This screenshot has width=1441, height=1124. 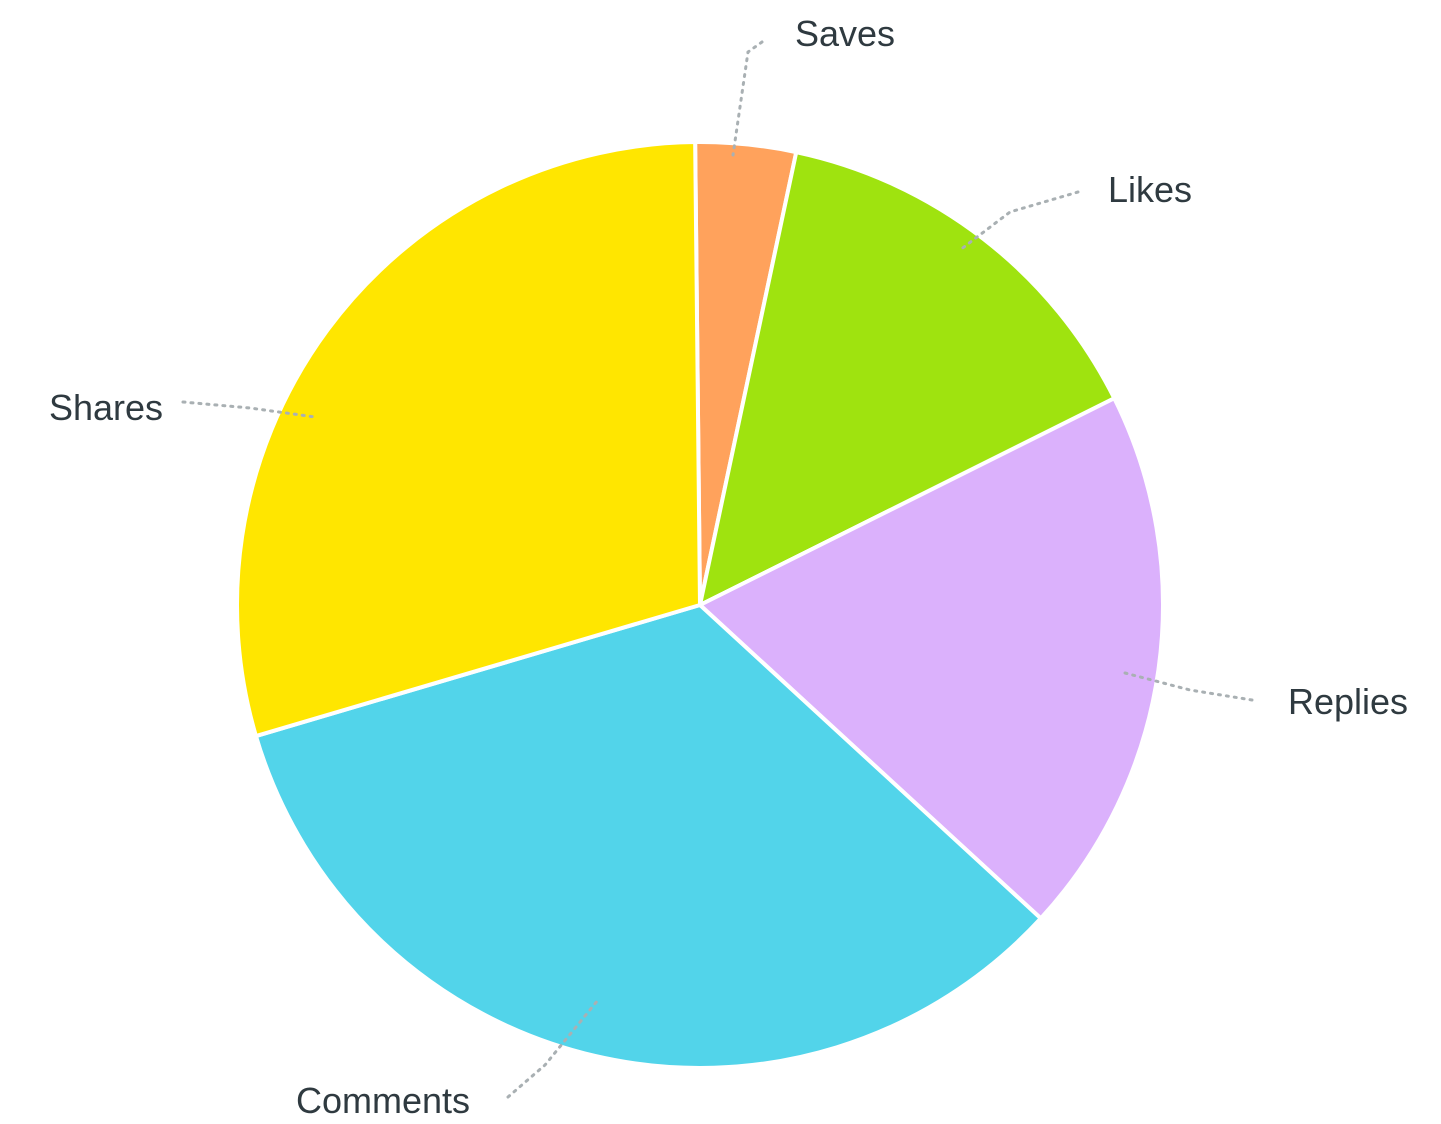 I want to click on slice-label-comments: Comments, so click(x=383, y=1100).